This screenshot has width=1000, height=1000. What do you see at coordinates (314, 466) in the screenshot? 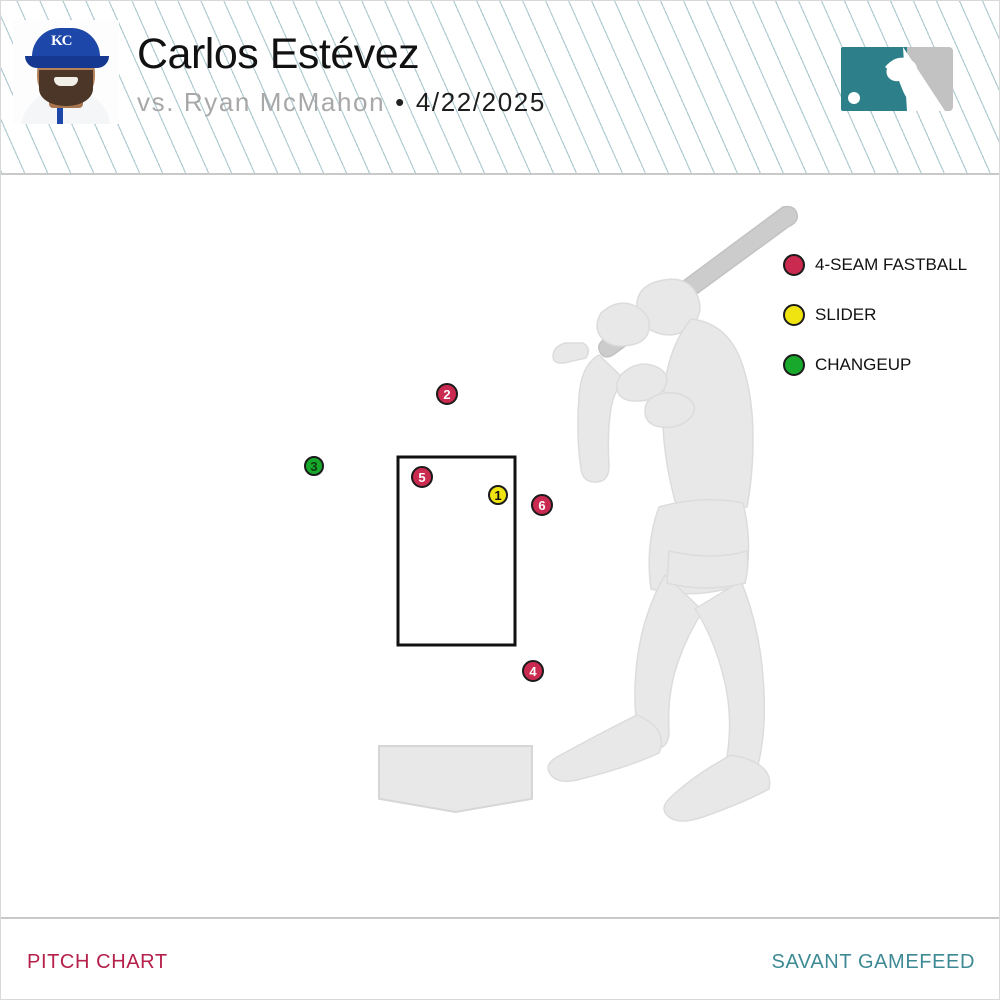
I see `pitch-marker: 3` at bounding box center [314, 466].